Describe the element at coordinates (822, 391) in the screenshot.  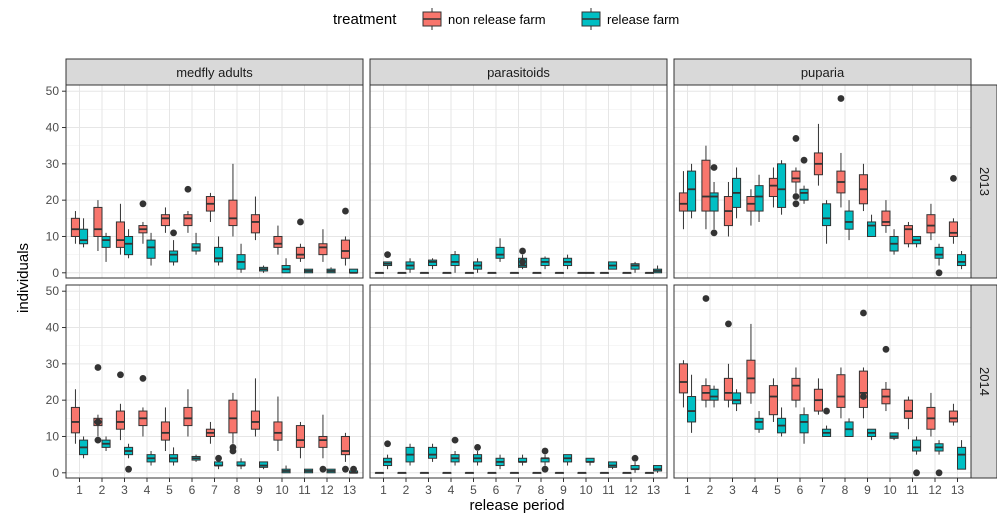
I see `panel-puparia-2014: 1 2 3 4 5 6 7 8 9 10 11 12 13` at that location.